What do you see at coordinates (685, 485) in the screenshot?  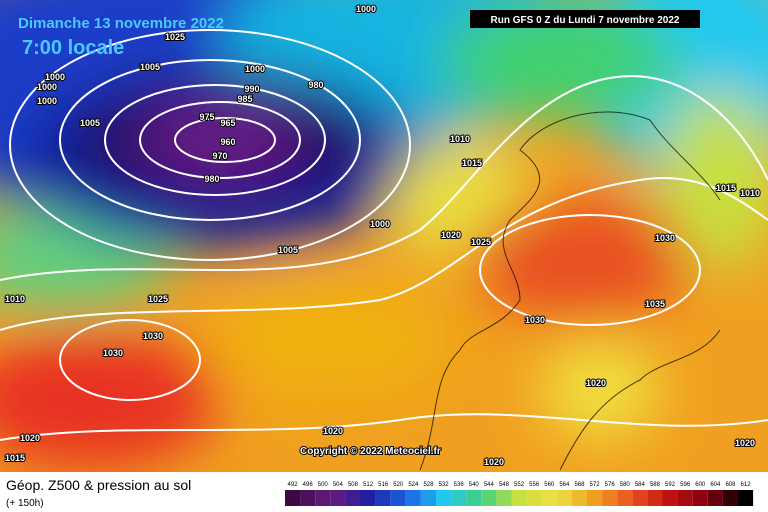 I see `colorbar-label: 596` at bounding box center [685, 485].